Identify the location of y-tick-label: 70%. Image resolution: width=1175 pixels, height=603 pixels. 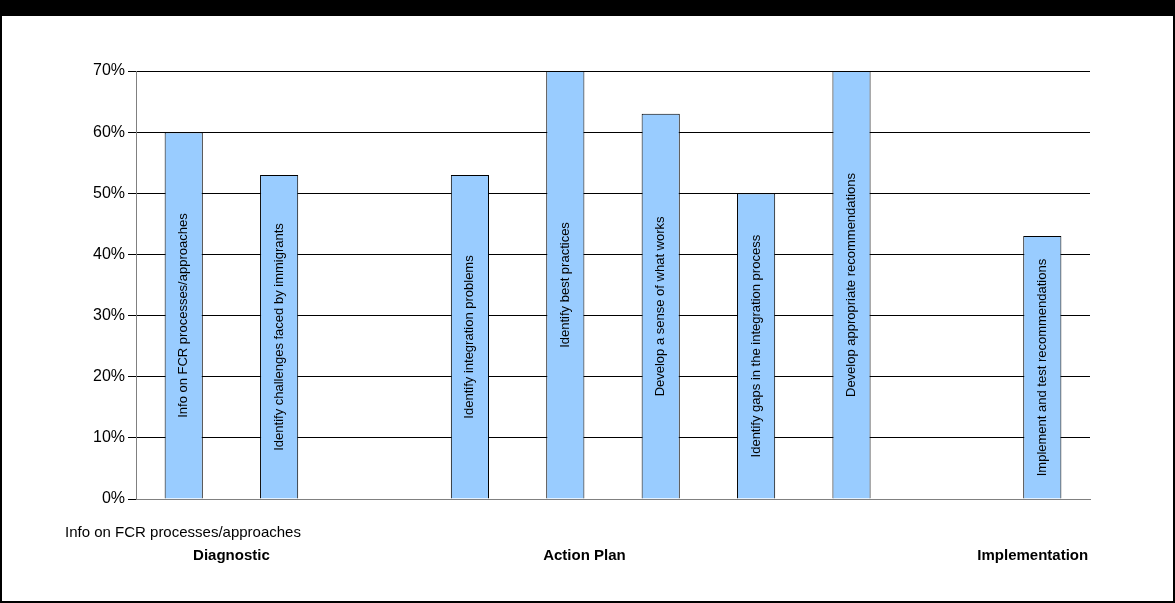
(109, 70).